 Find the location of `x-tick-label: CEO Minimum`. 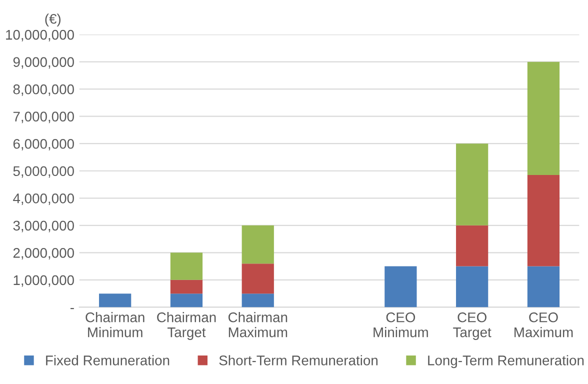

x-tick-label: CEO Minimum is located at coordinates (401, 325).